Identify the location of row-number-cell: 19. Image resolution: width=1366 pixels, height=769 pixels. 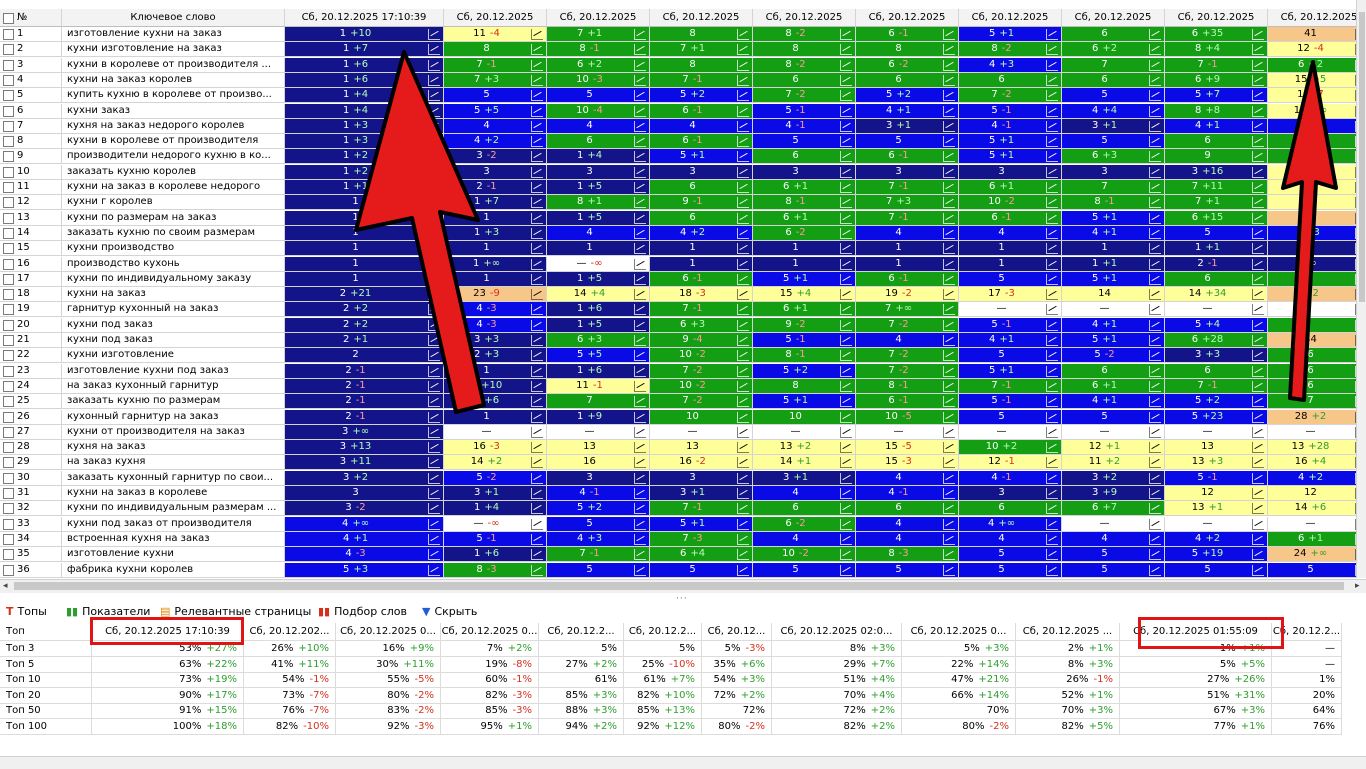
(31, 310).